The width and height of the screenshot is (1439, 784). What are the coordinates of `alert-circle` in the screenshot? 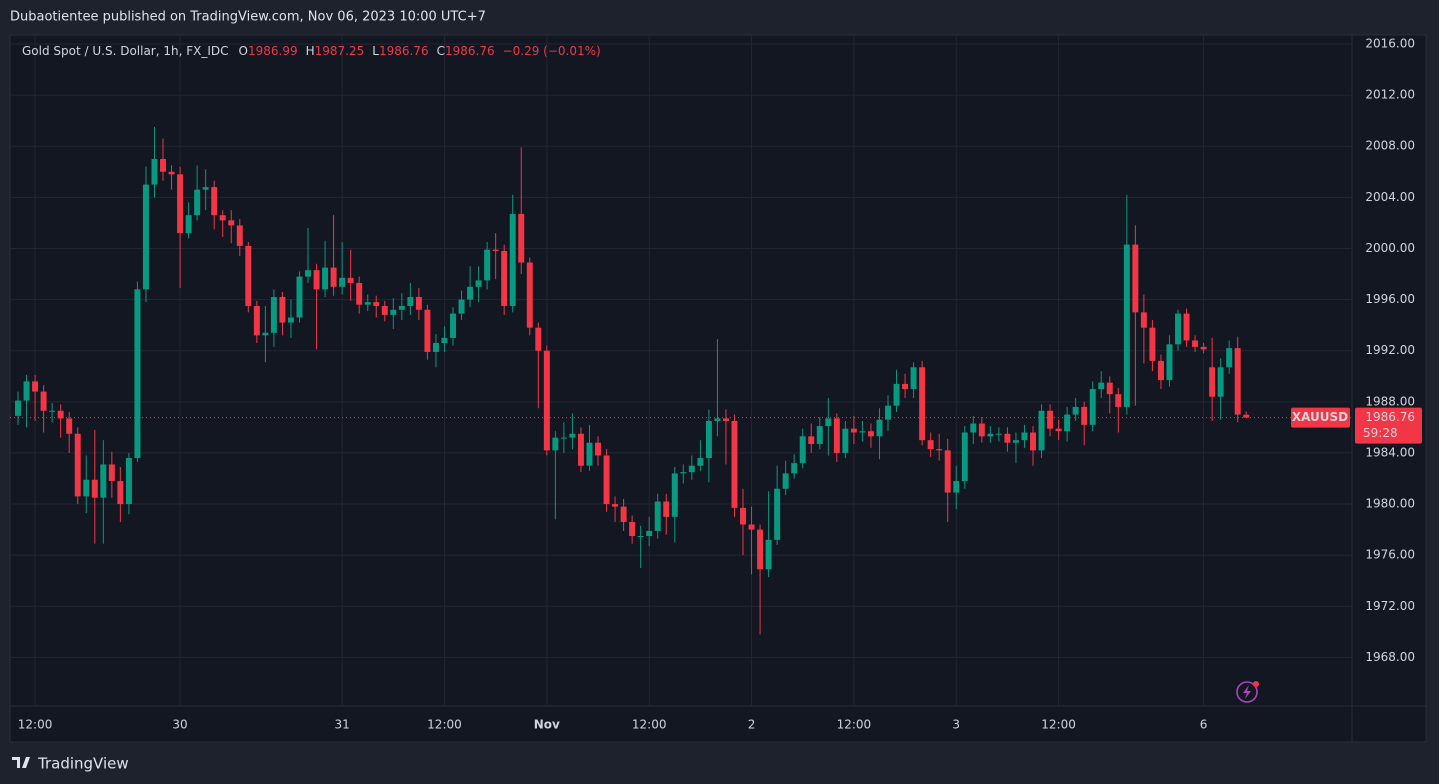 It's located at (1247, 692).